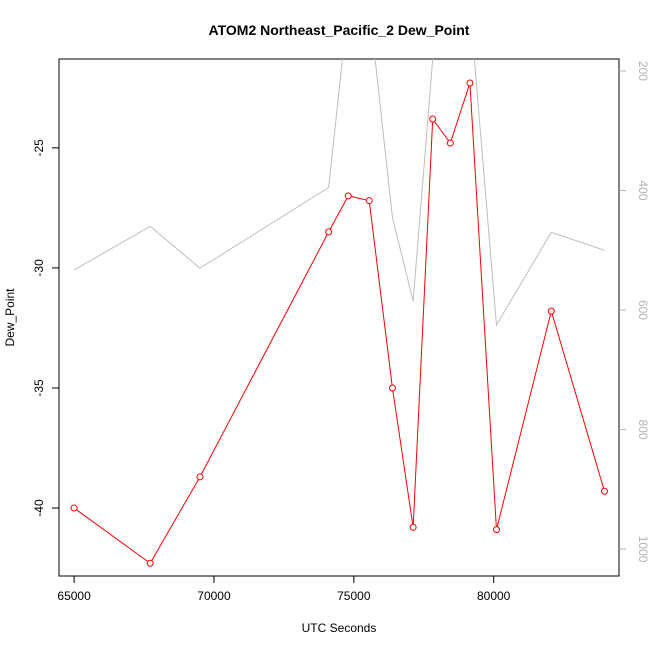  Describe the element at coordinates (354, 596) in the screenshot. I see `x-tick-label: 75000` at that location.